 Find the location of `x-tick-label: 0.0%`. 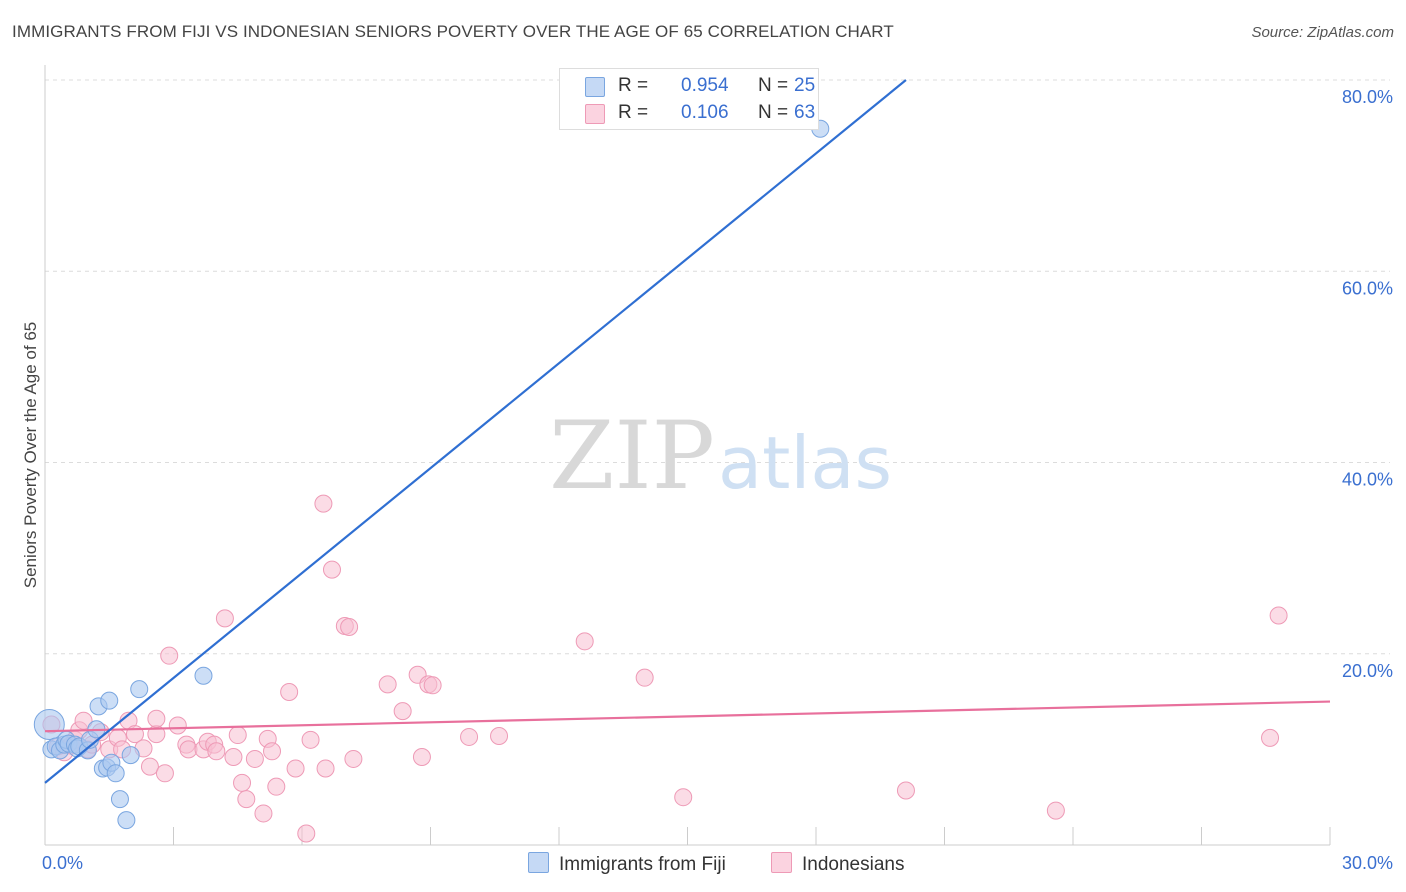

x-tick-label: 0.0% is located at coordinates (62, 863).